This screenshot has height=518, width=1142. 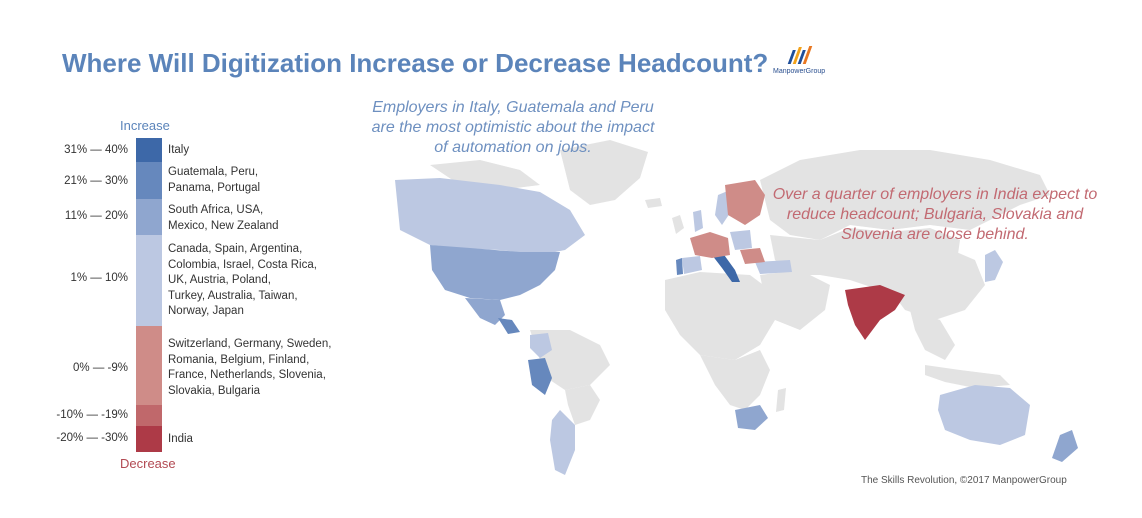 I want to click on africa-central, so click(x=735, y=380).